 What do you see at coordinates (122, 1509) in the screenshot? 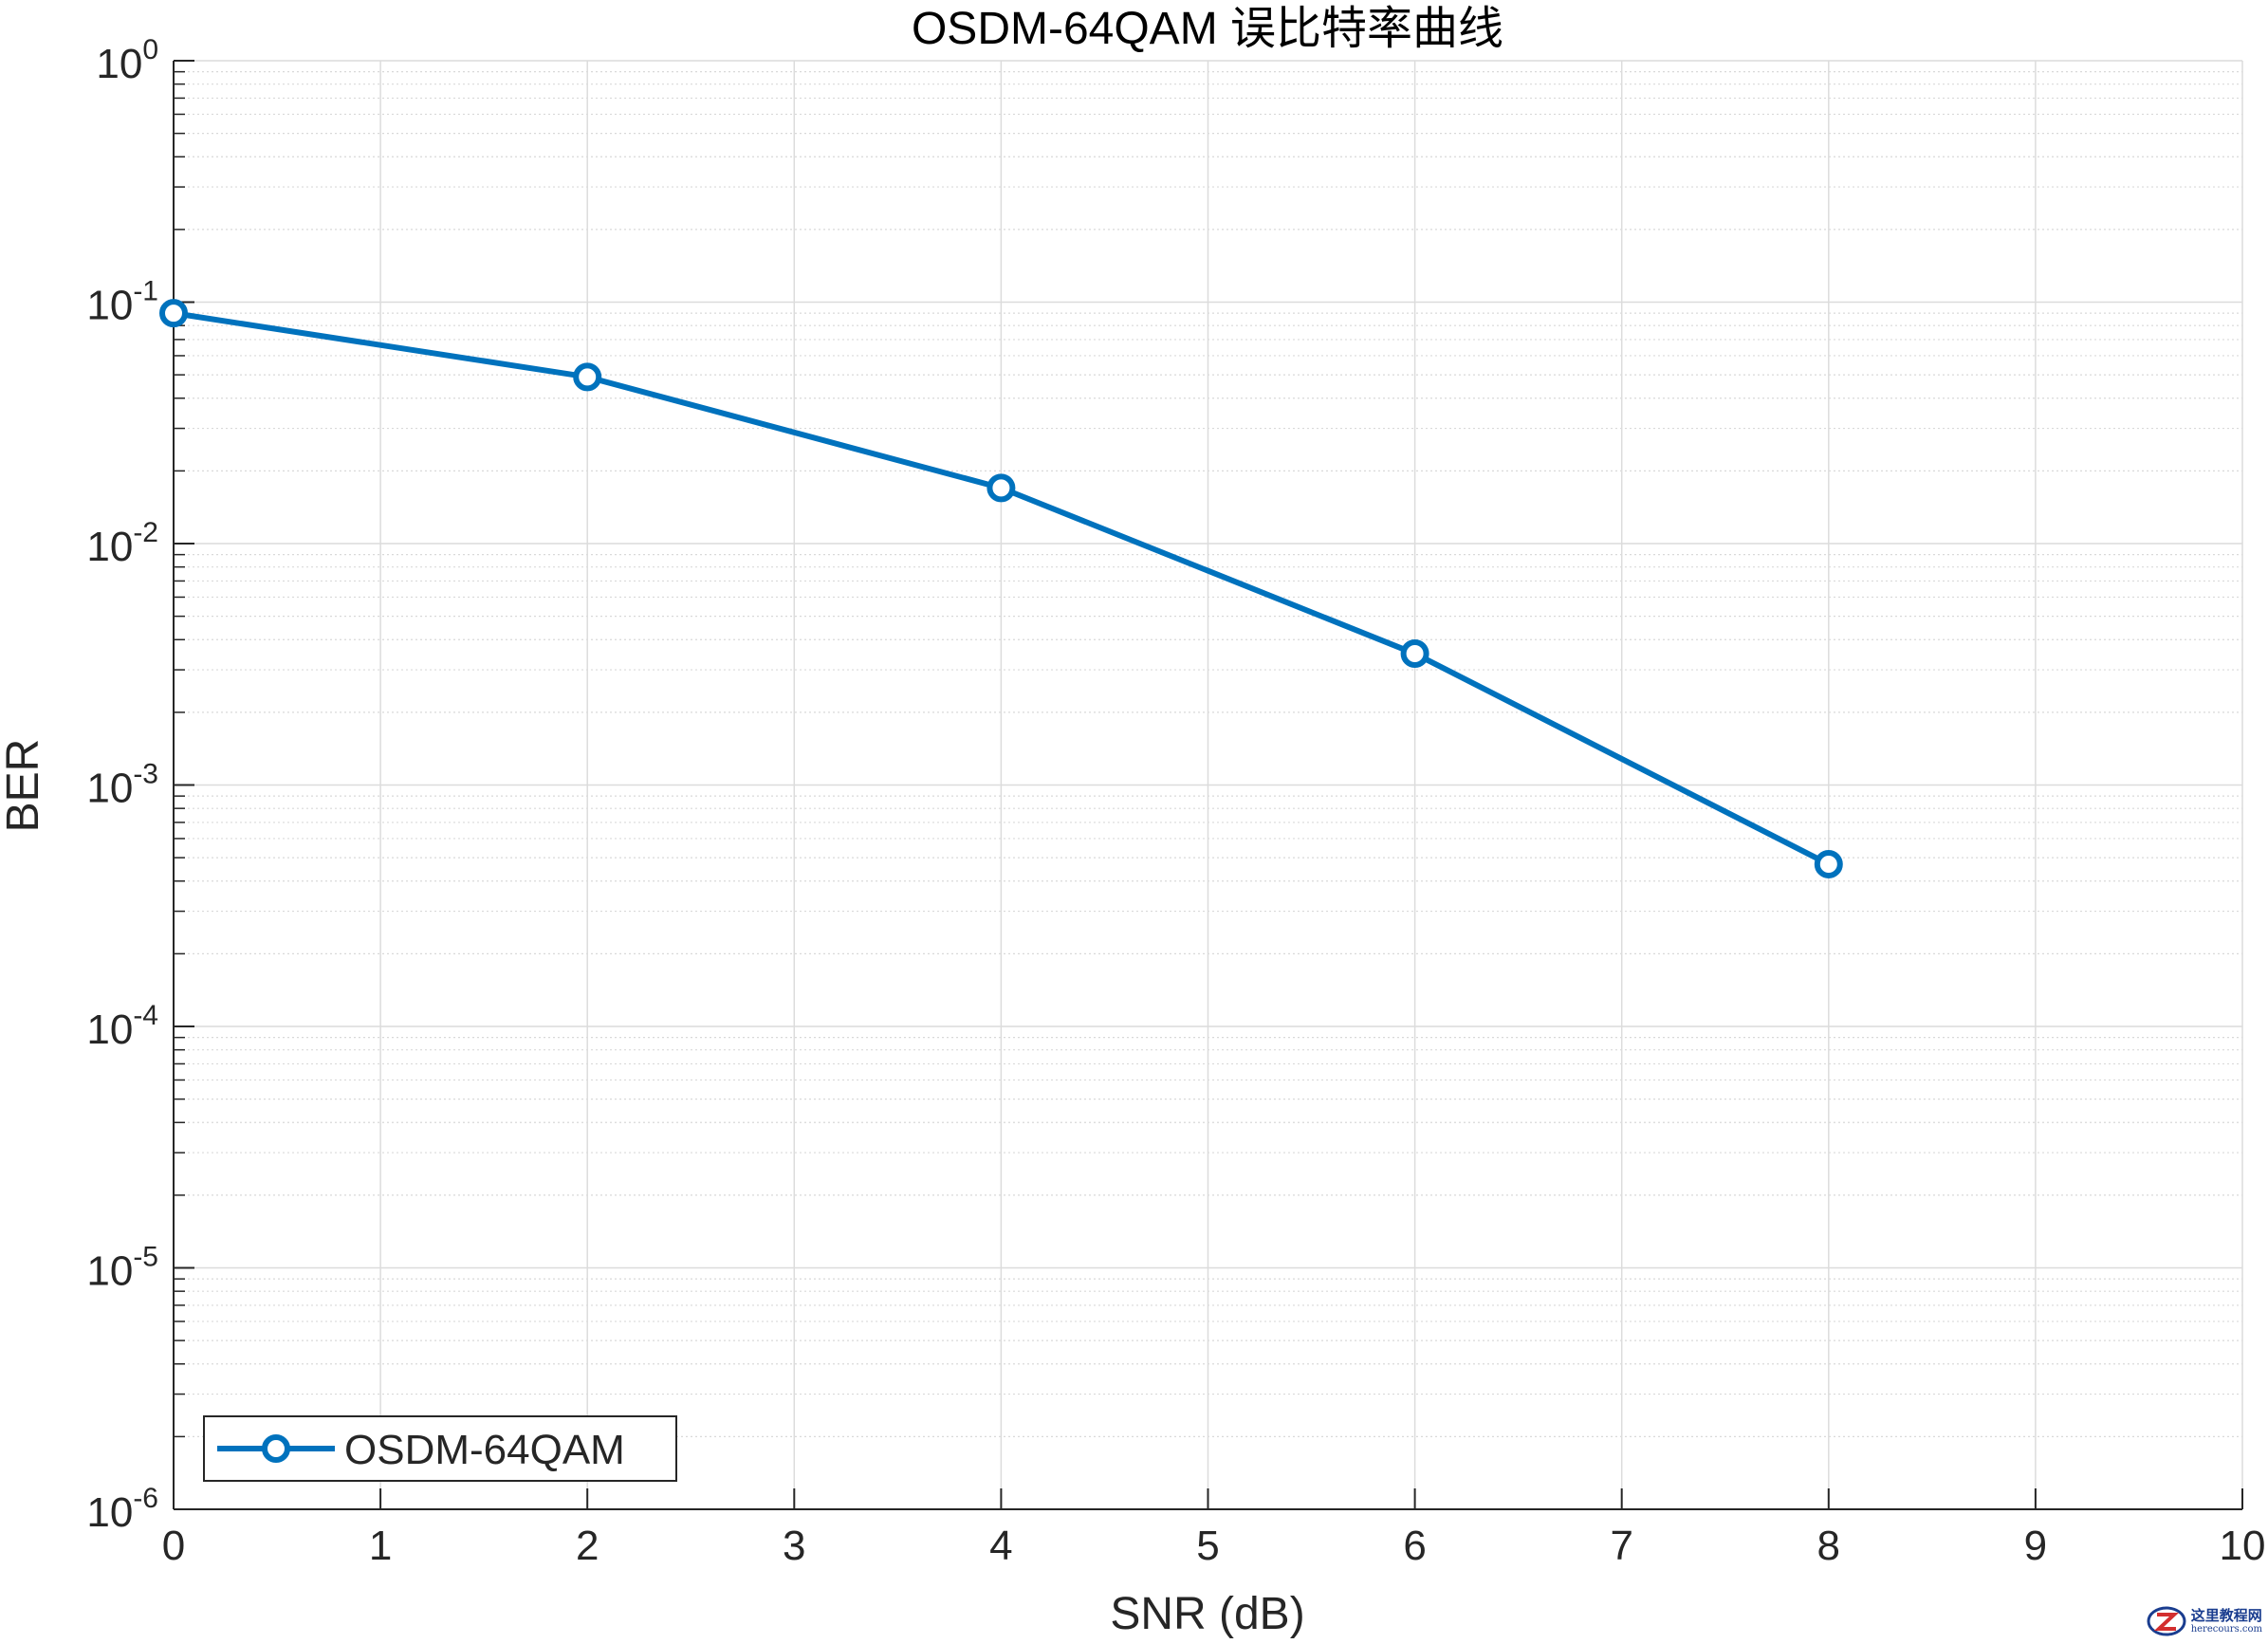
I see `y-tick-label: 10⁻⁶` at bounding box center [122, 1509].